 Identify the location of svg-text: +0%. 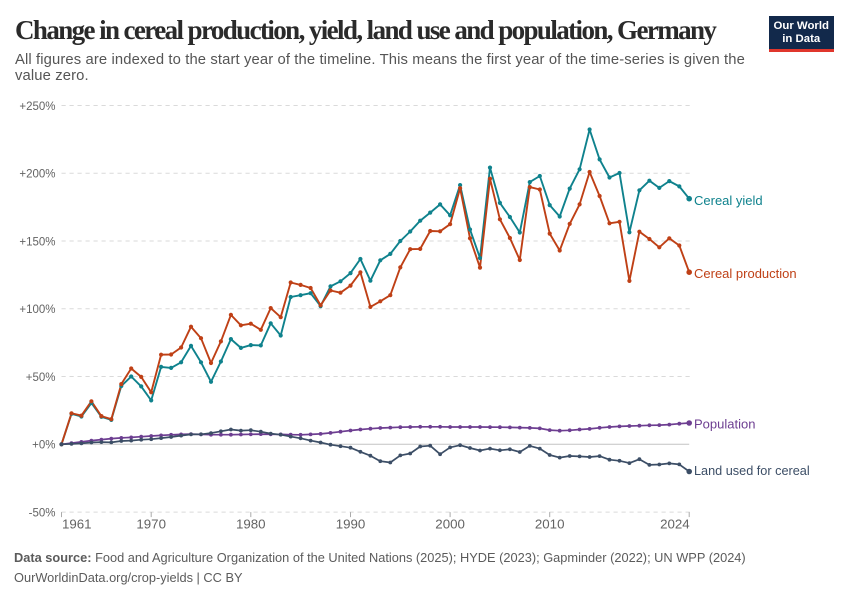
(43, 446).